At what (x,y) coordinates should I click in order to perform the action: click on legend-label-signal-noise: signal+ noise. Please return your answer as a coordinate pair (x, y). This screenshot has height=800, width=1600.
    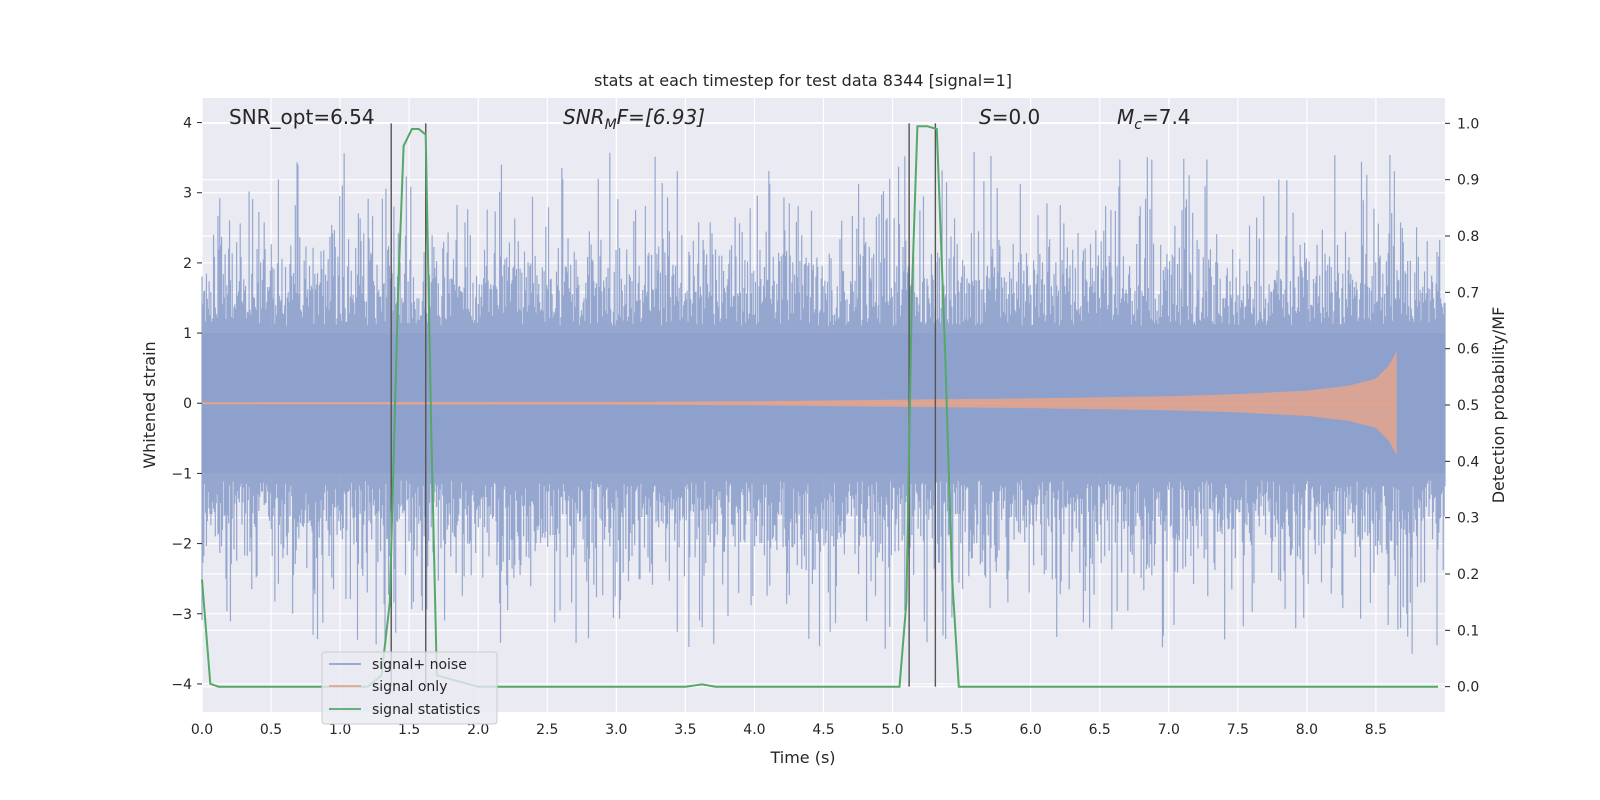
    Looking at the image, I should click on (419, 665).